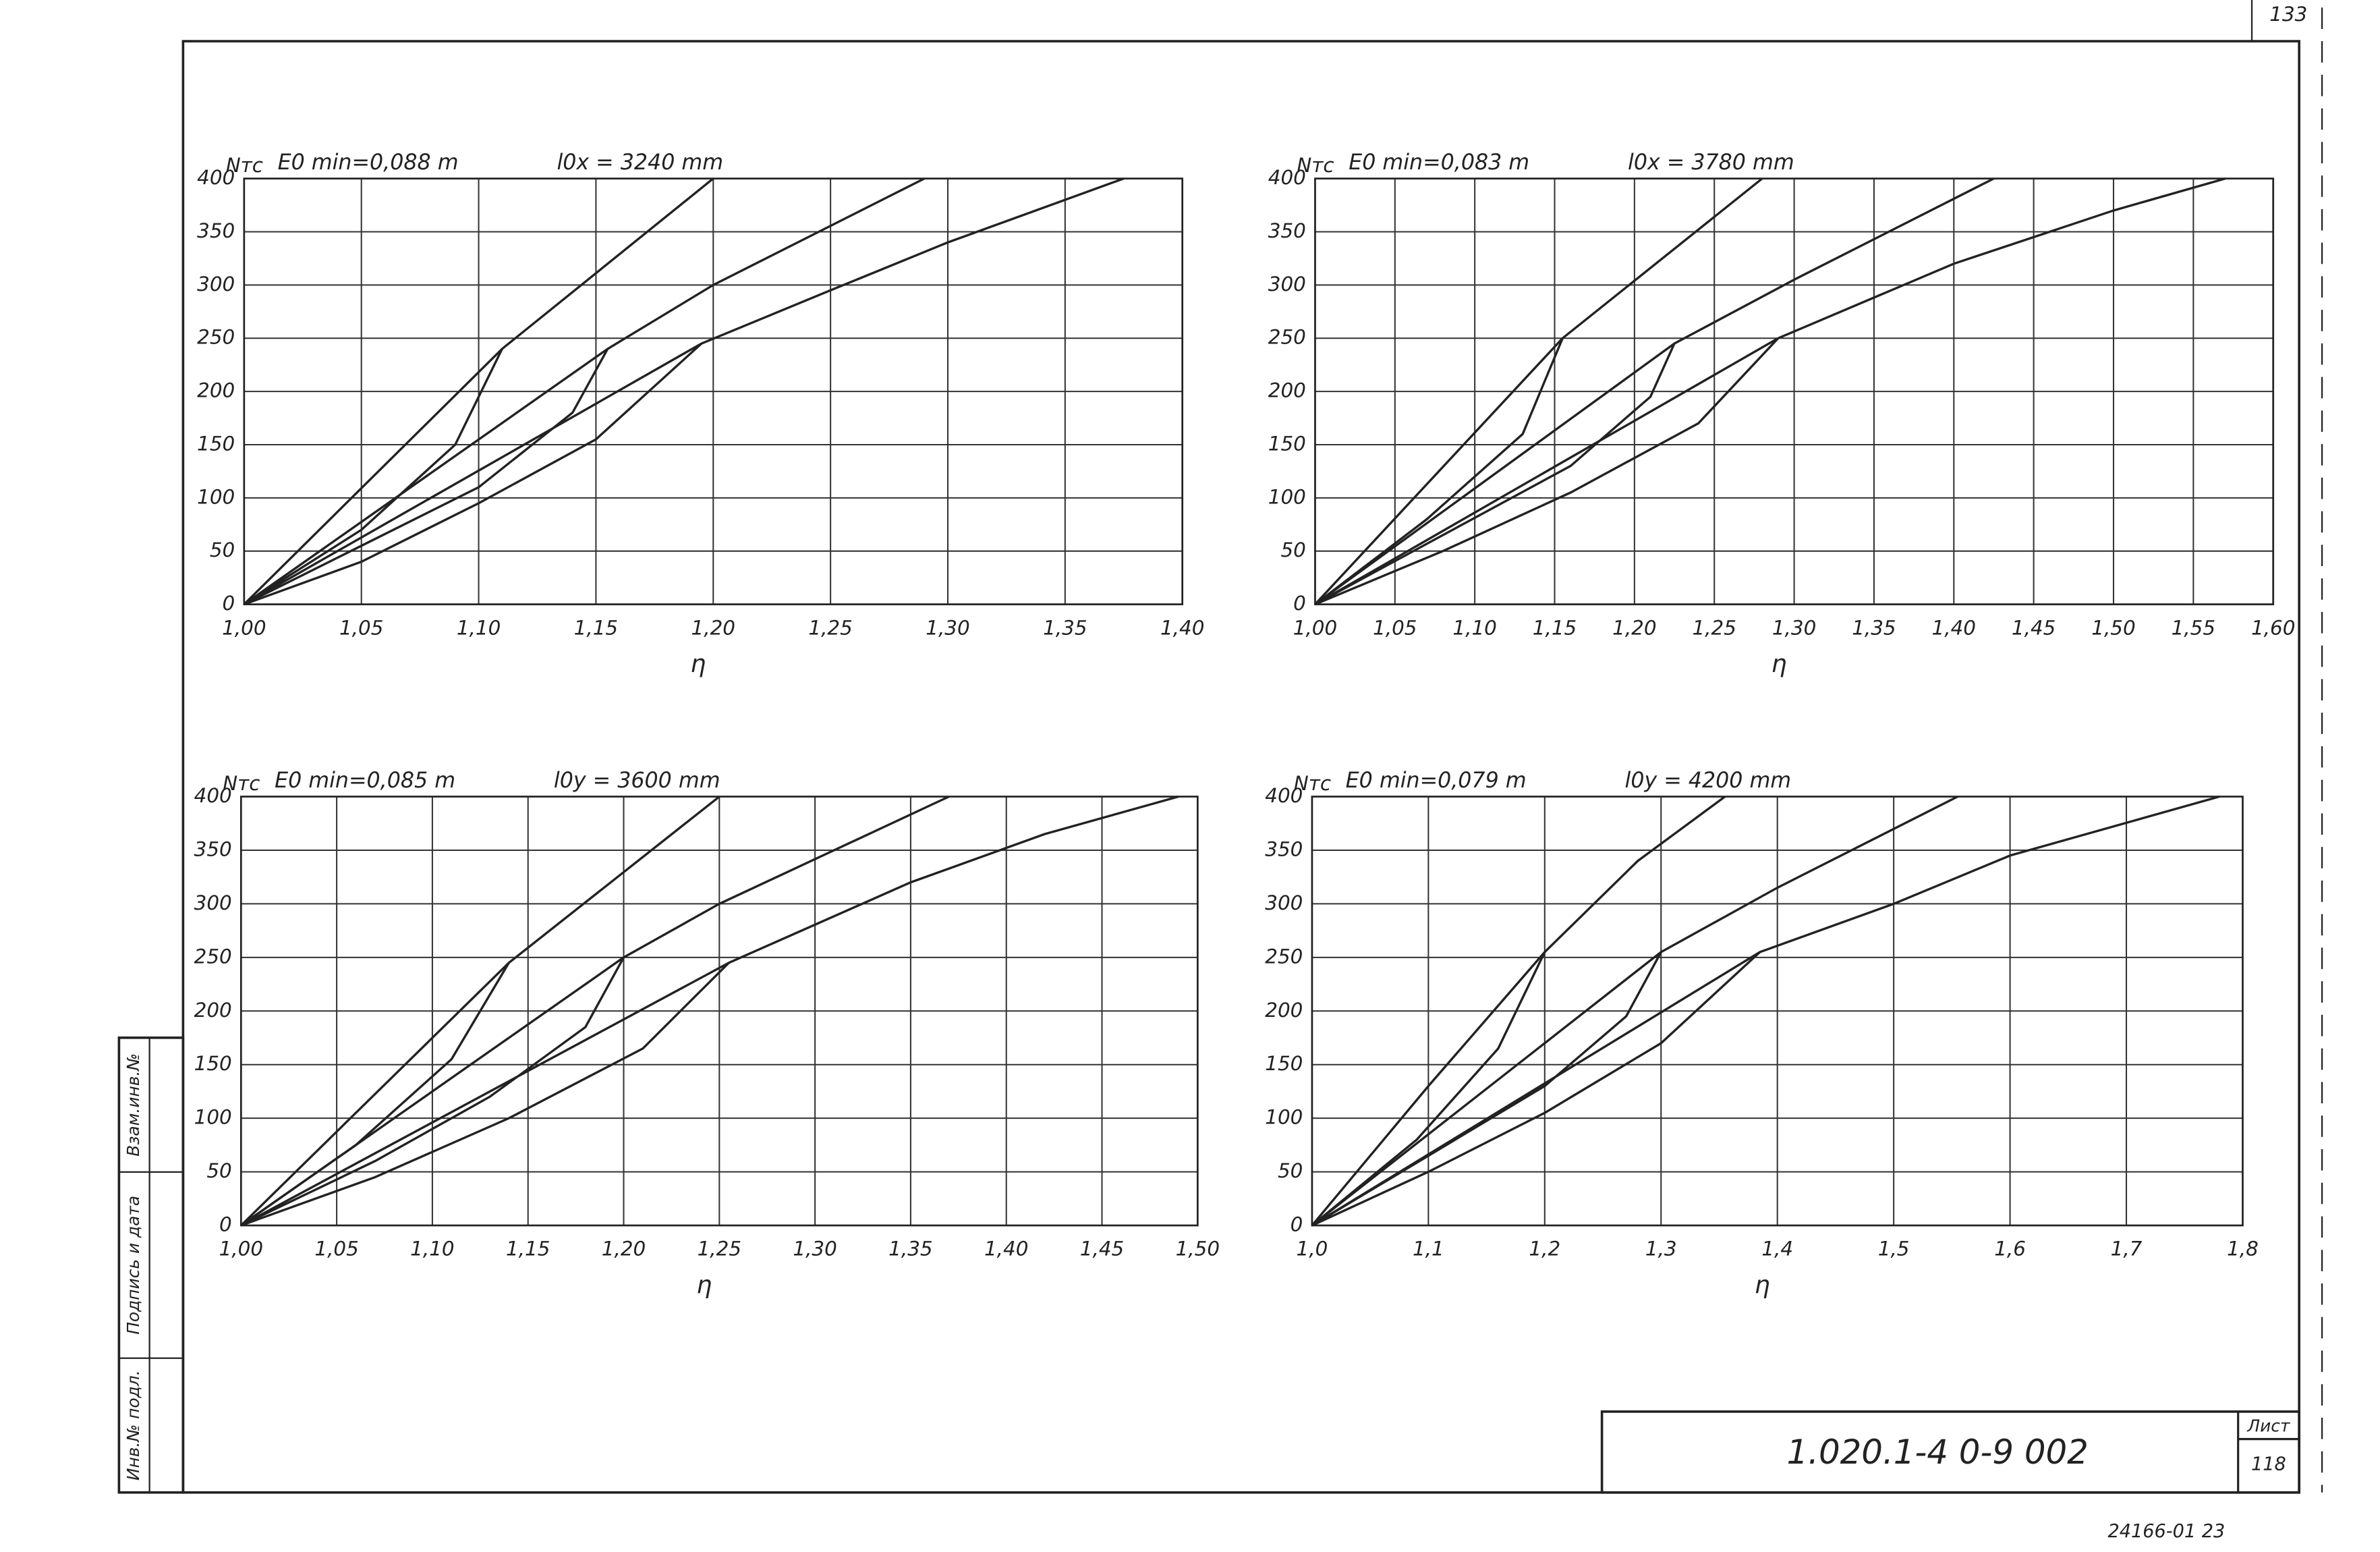 The height and width of the screenshot is (1552, 2380). Describe the element at coordinates (2243, 1249) in the screenshot. I see `x-tick-label: 1,8` at that location.